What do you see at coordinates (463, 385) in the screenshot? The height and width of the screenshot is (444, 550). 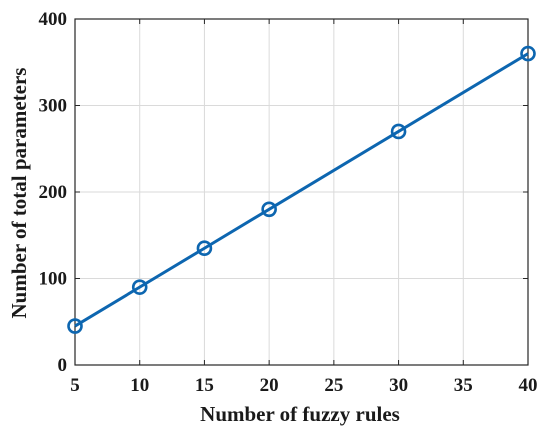 I see `x-tick-label: 35` at bounding box center [463, 385].